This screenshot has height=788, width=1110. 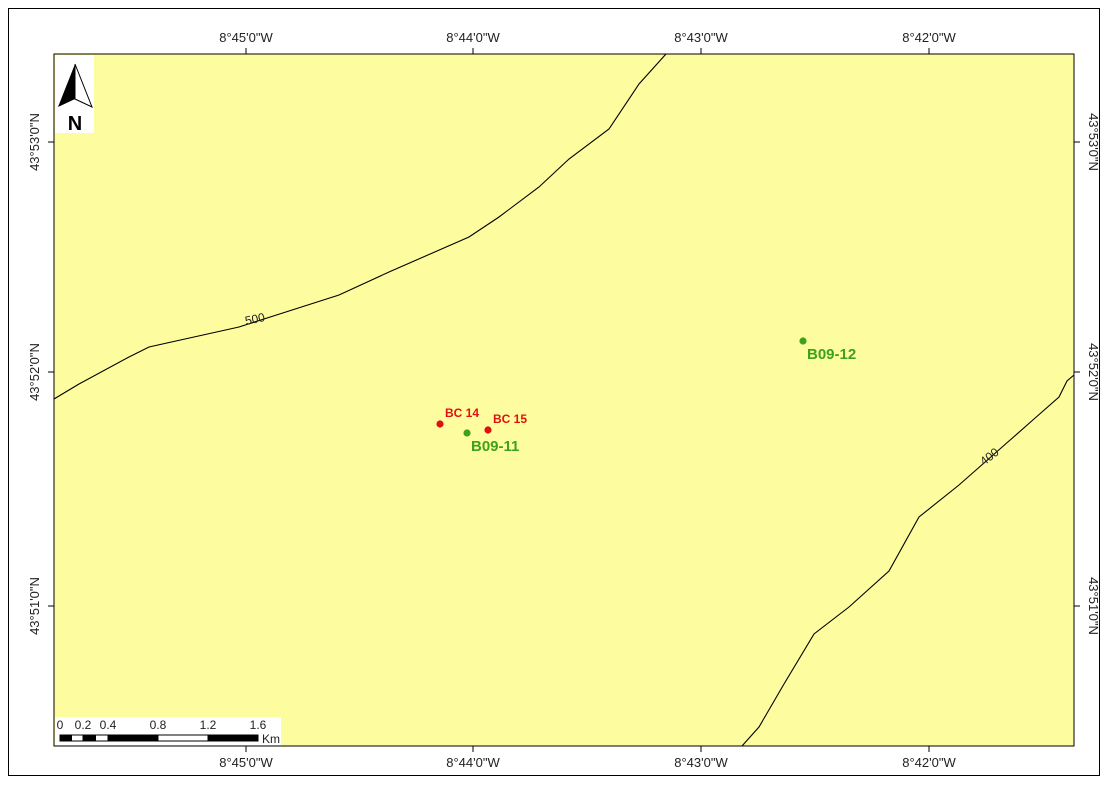 What do you see at coordinates (701, 762) in the screenshot?
I see `graticule-bottom-label: 8°43'0"W` at bounding box center [701, 762].